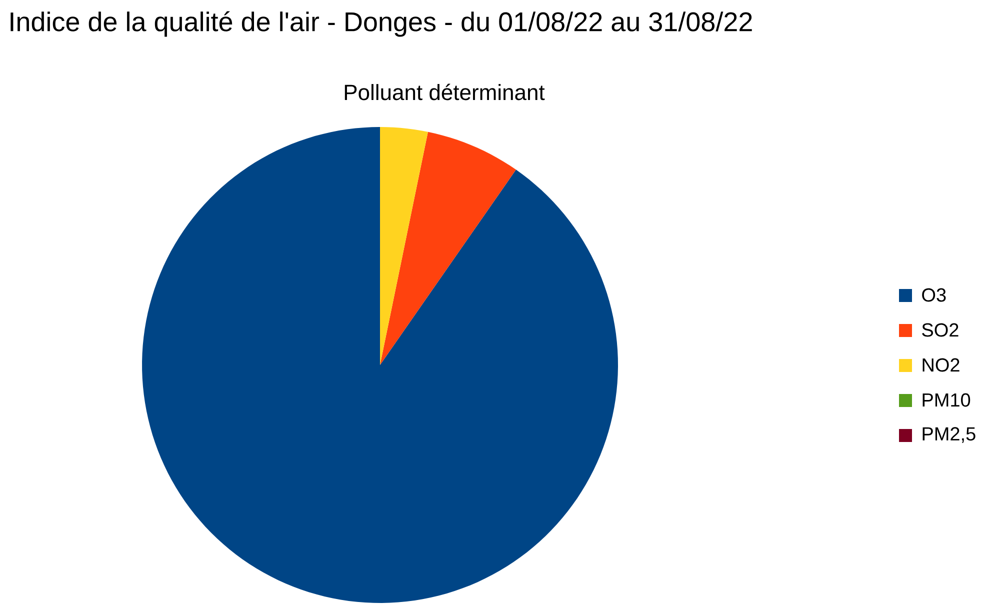 The height and width of the screenshot is (610, 999). Describe the element at coordinates (381, 24) in the screenshot. I see `chart-title: Indice de la qualité de l'air - Donges - du 01/08/22 au 31/08/22` at that location.